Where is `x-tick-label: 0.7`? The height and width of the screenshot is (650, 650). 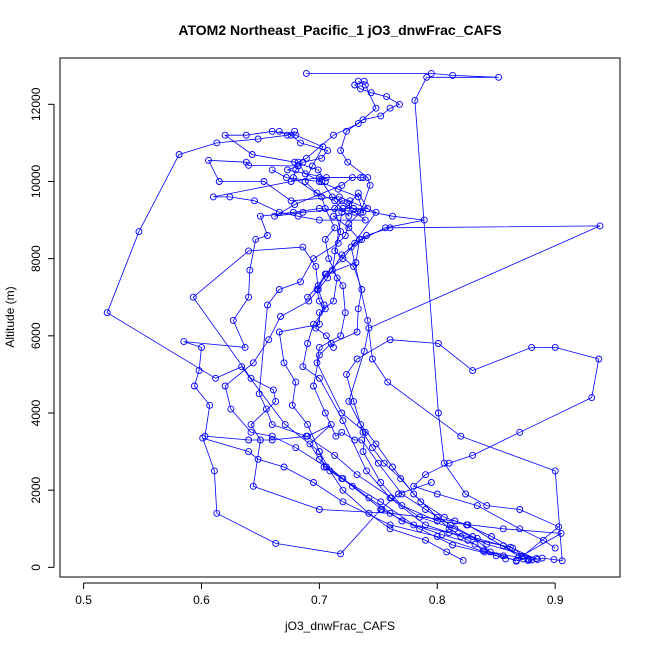
x-tick-label: 0.7 is located at coordinates (319, 600).